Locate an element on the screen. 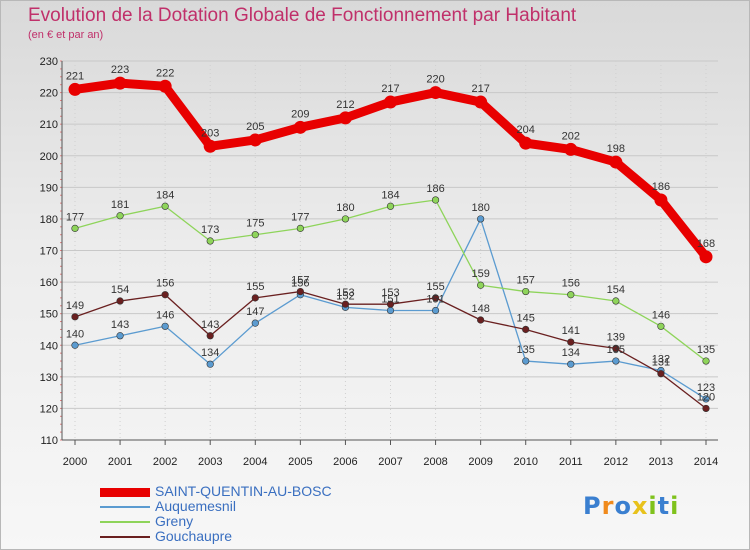 The width and height of the screenshot is (750, 550). logo-letter: i is located at coordinates (653, 506).